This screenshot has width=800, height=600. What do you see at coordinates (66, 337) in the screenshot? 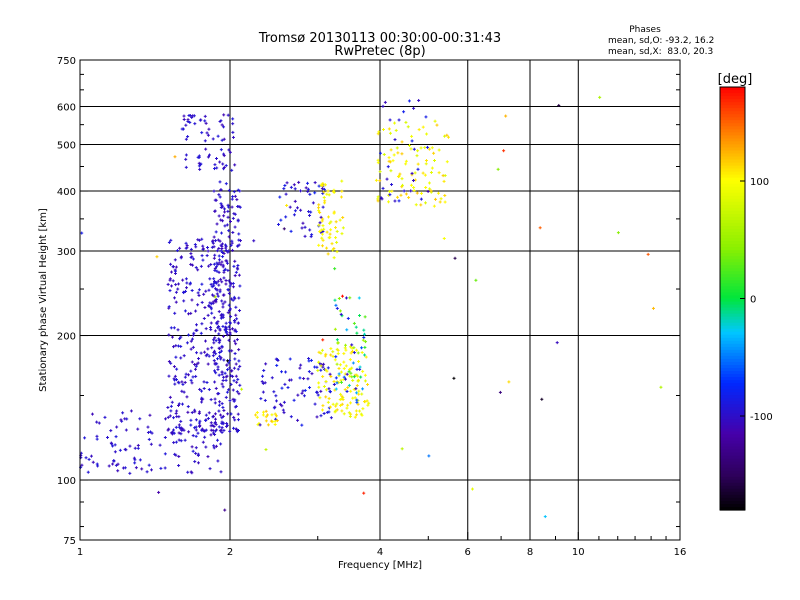
I see `y-tick-label: 200` at bounding box center [66, 337].